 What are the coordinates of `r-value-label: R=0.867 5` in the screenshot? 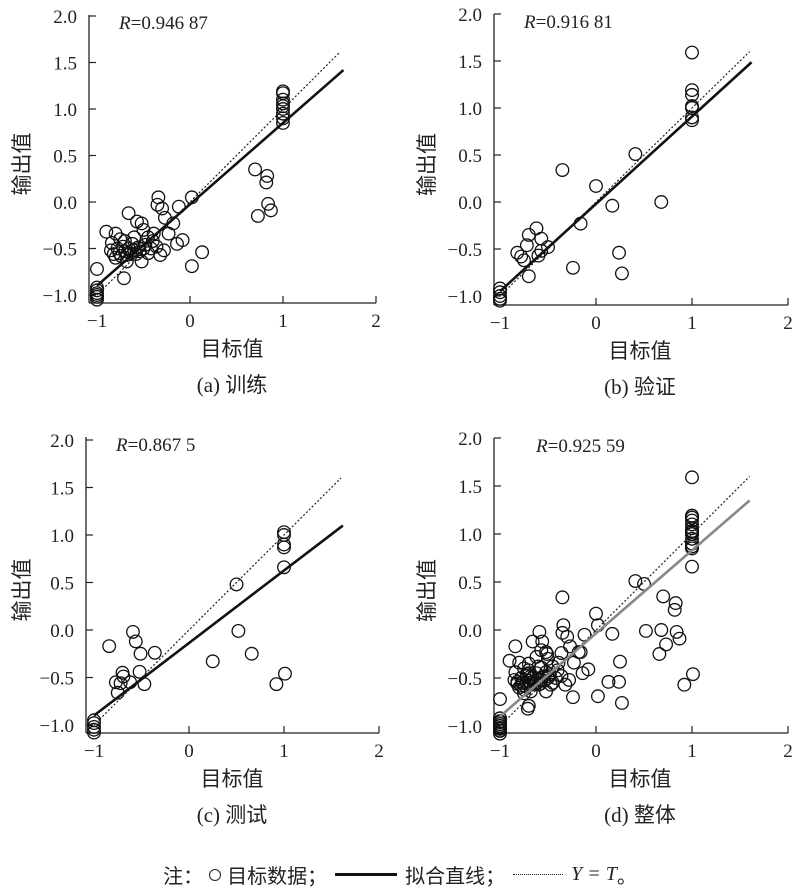 It's located at (155, 445).